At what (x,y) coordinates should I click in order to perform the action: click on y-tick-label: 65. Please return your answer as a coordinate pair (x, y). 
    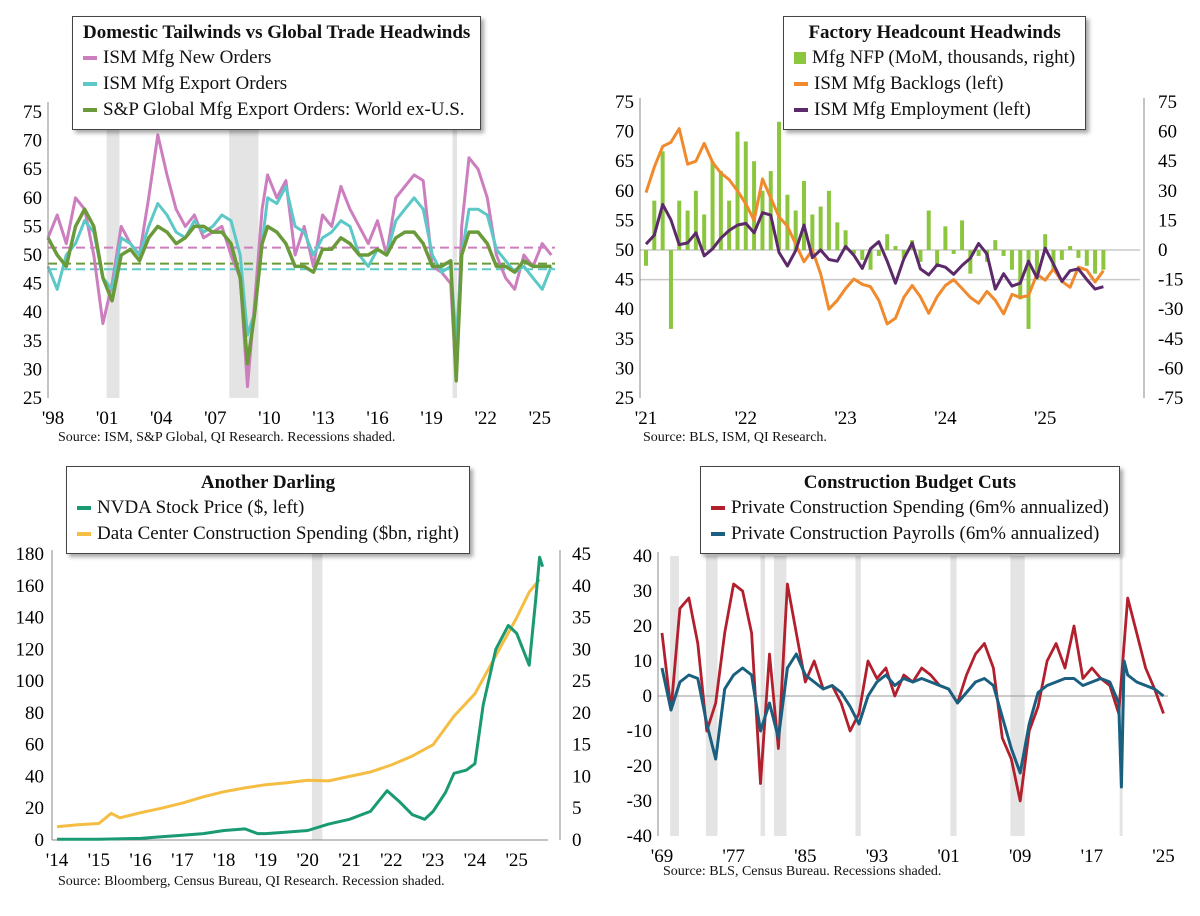
    Looking at the image, I should click on (624, 161).